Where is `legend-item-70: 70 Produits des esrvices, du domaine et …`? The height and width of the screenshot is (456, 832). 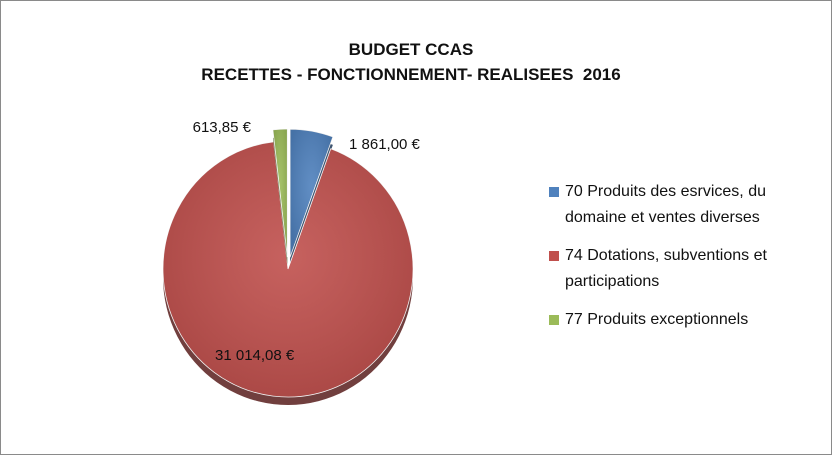
legend-item-70: 70 Produits des esrvices, du domaine et … is located at coordinates (684, 205).